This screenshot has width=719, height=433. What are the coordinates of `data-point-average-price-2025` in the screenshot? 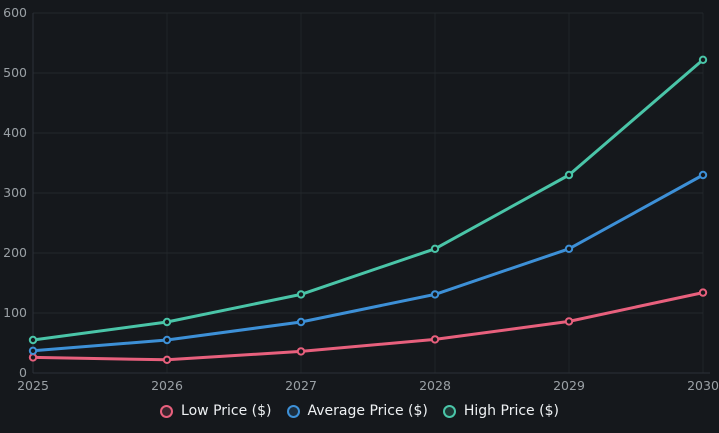 It's located at (33, 350).